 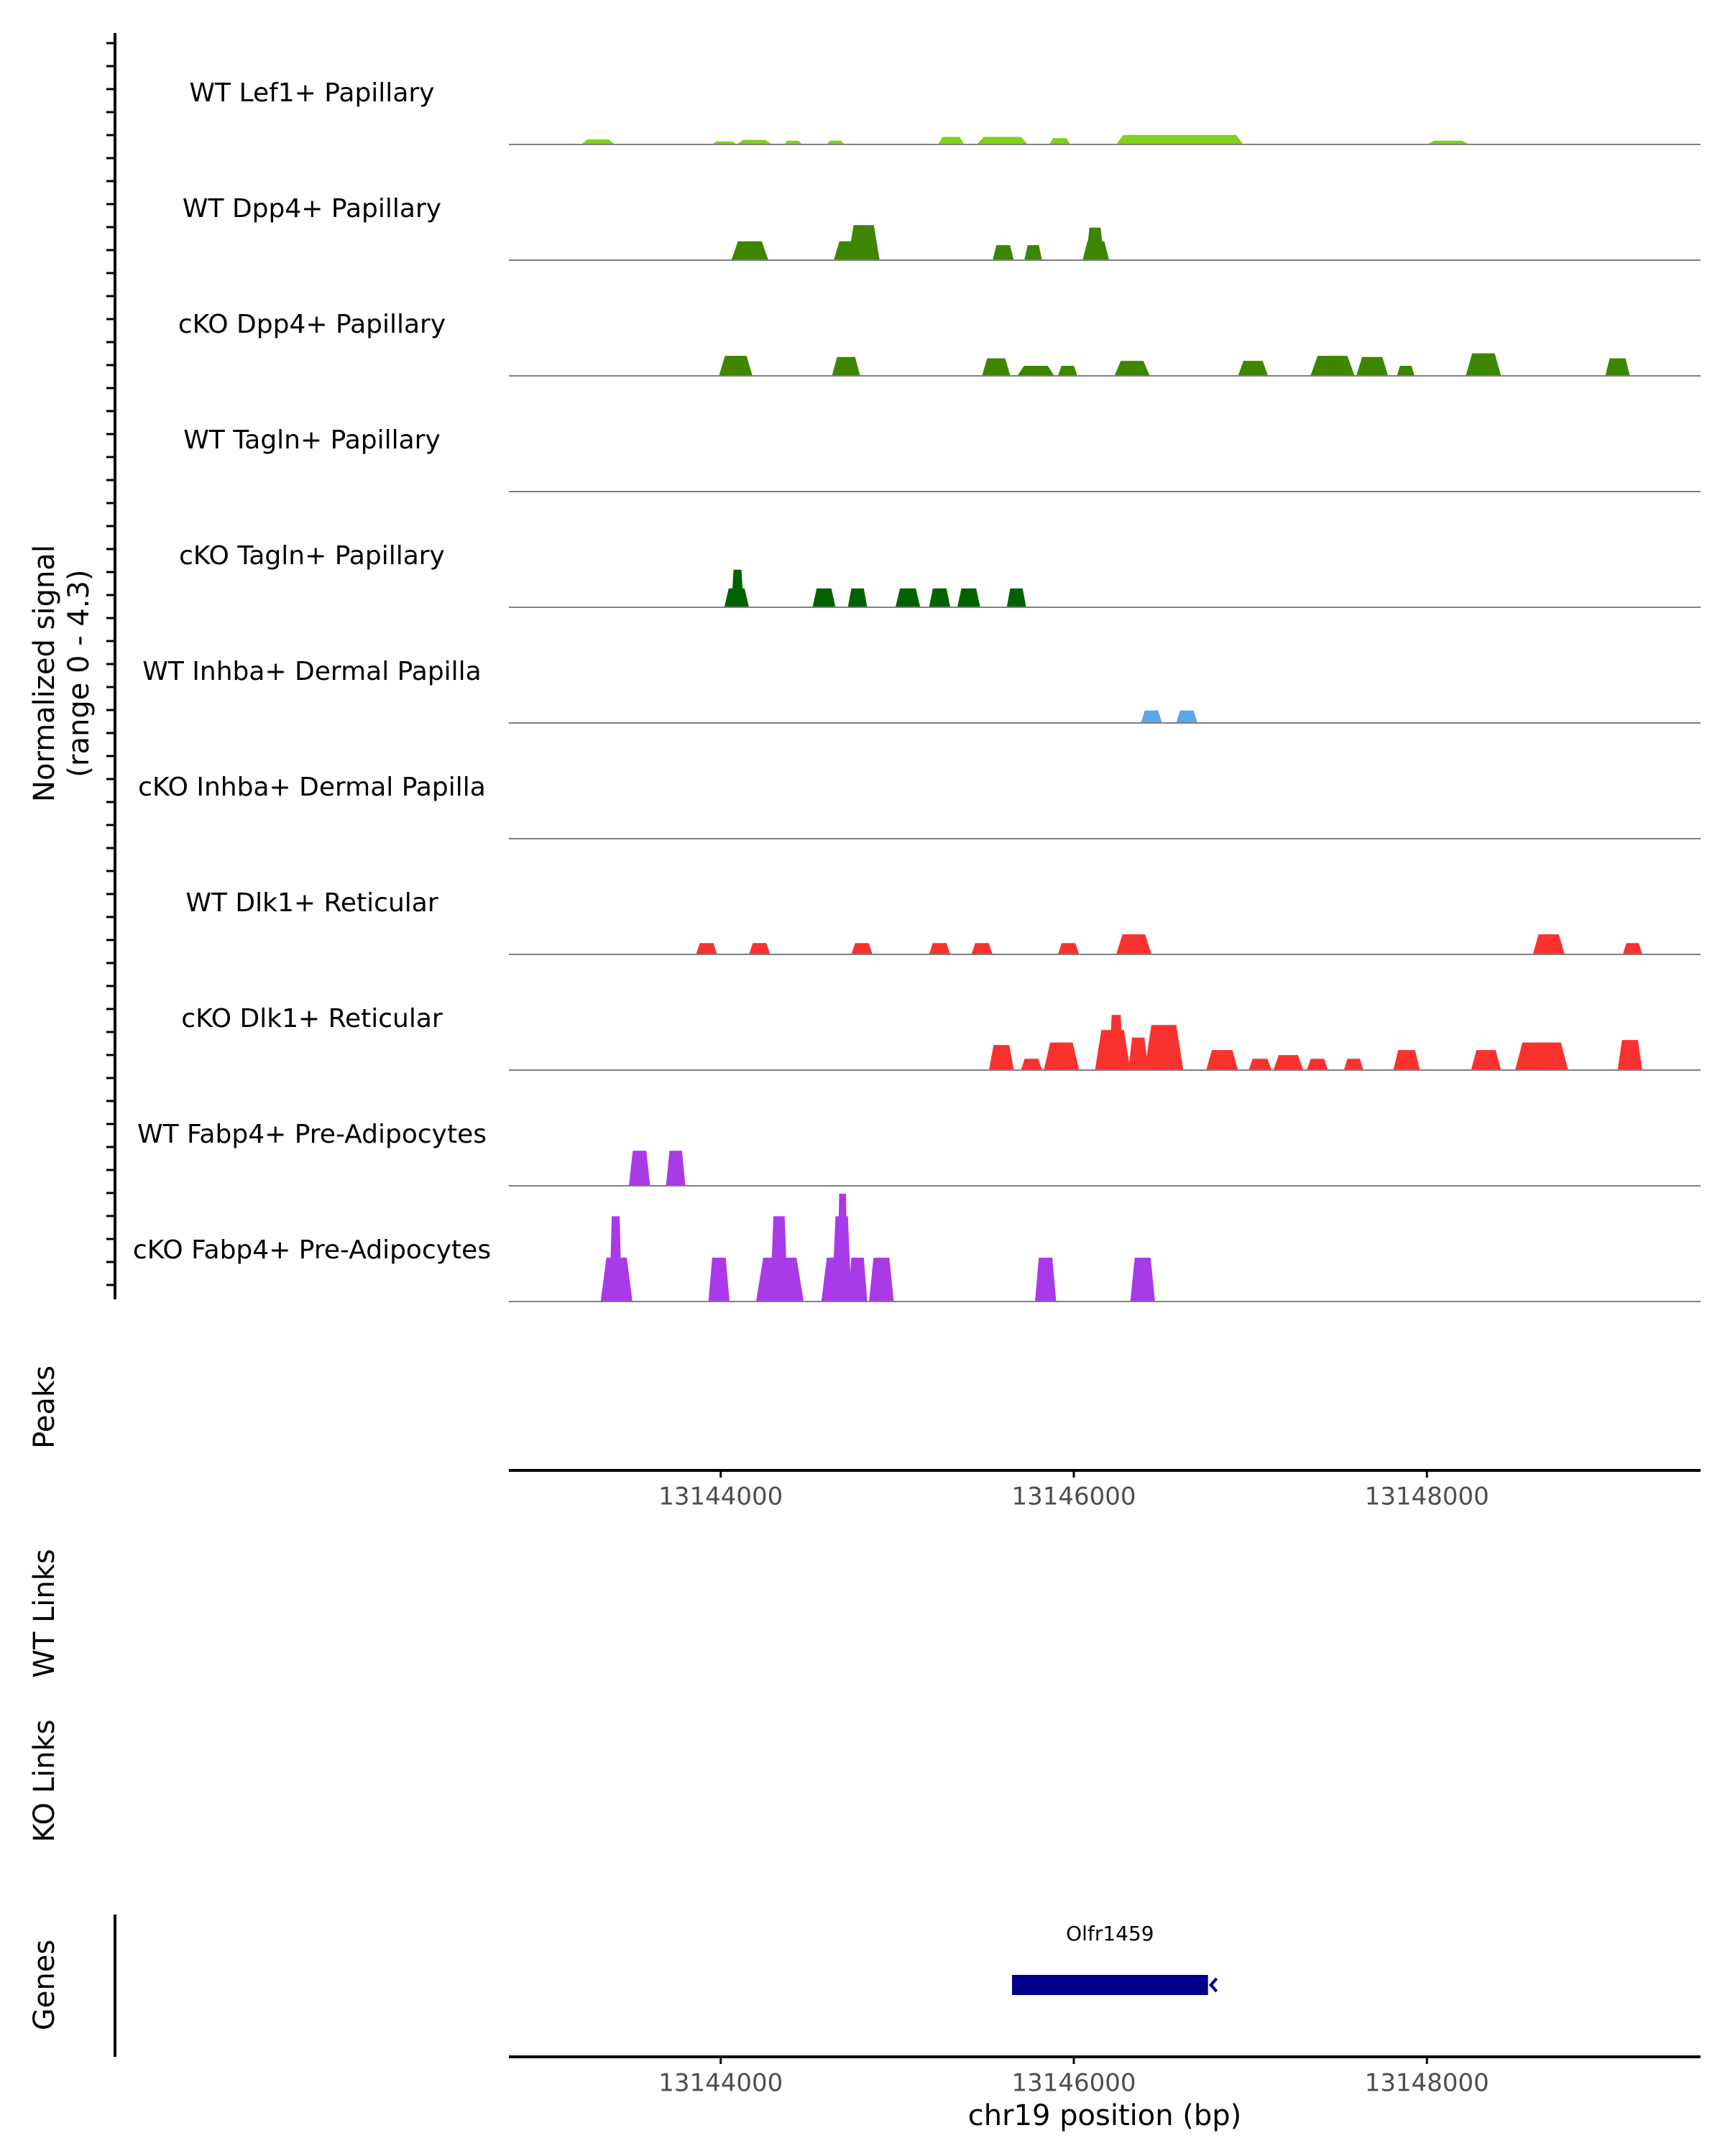 I want to click on gene-body, so click(x=1110, y=1985).